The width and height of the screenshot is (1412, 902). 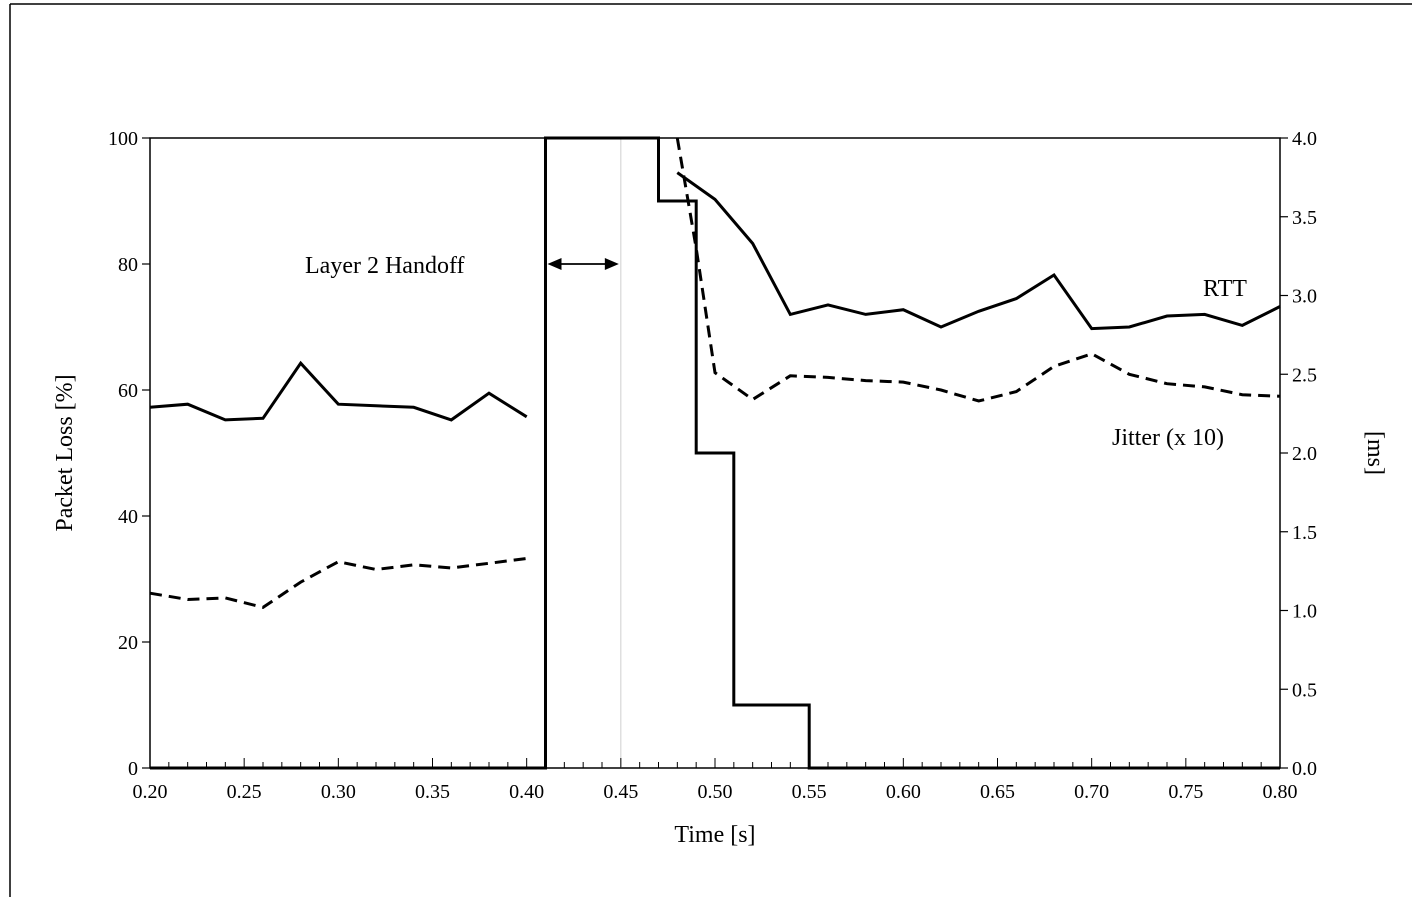 I want to click on handoff-arrowhead-right, so click(x=611, y=264).